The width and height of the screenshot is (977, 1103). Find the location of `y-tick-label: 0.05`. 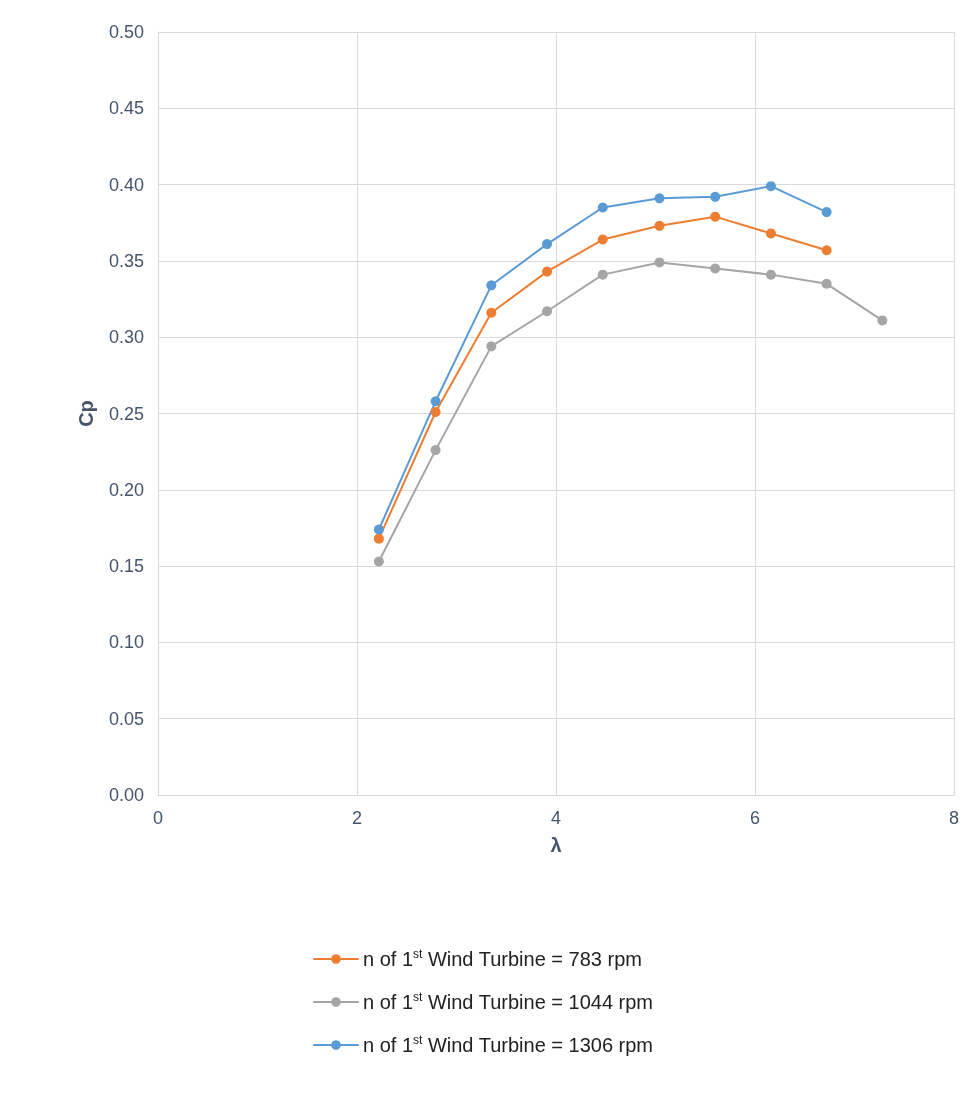

y-tick-label: 0.05 is located at coordinates (126, 718).